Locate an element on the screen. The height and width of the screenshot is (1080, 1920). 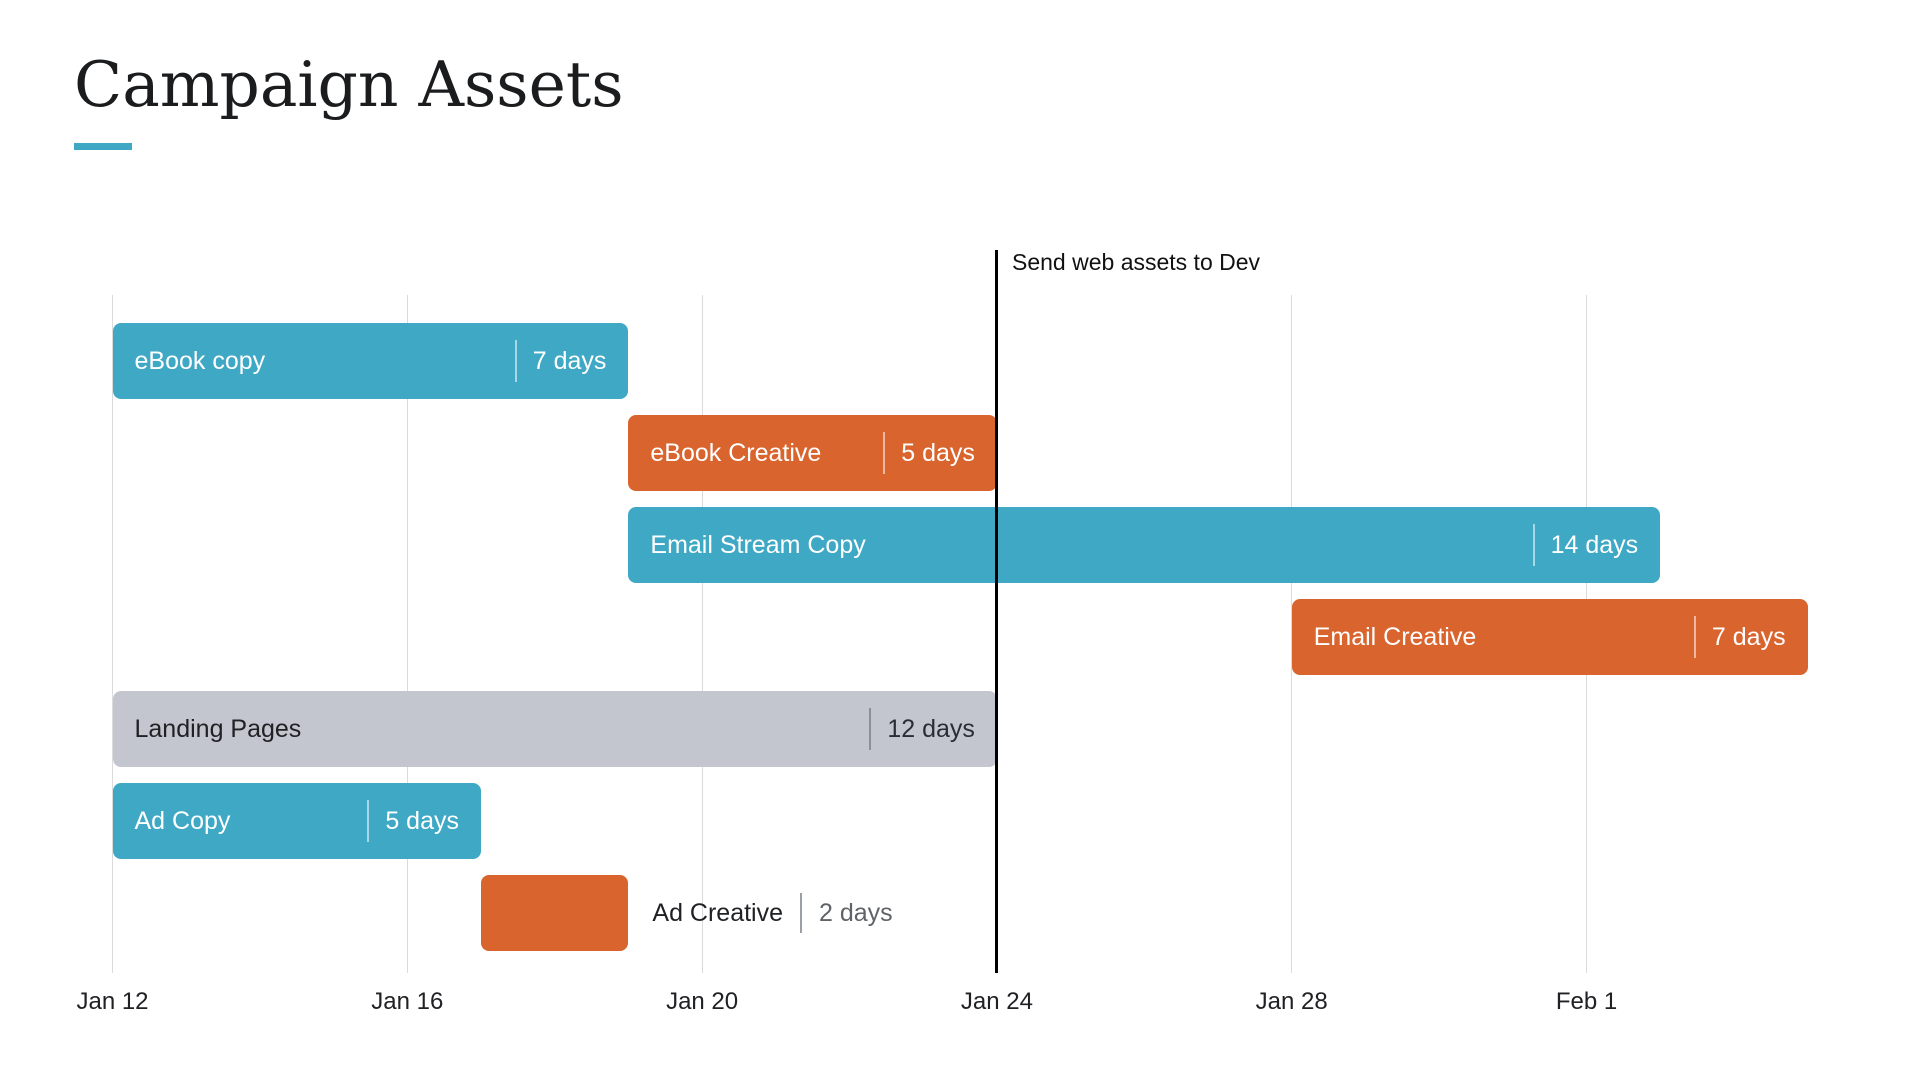
task-name-label: Ad Copy is located at coordinates (182, 820).